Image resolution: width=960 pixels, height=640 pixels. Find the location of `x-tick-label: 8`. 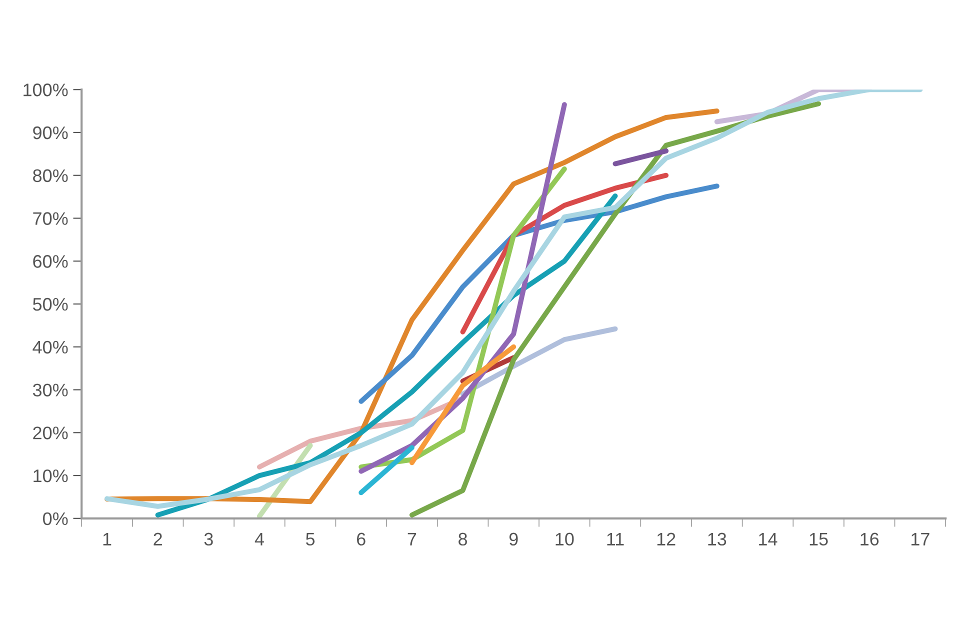

x-tick-label: 8 is located at coordinates (463, 539).